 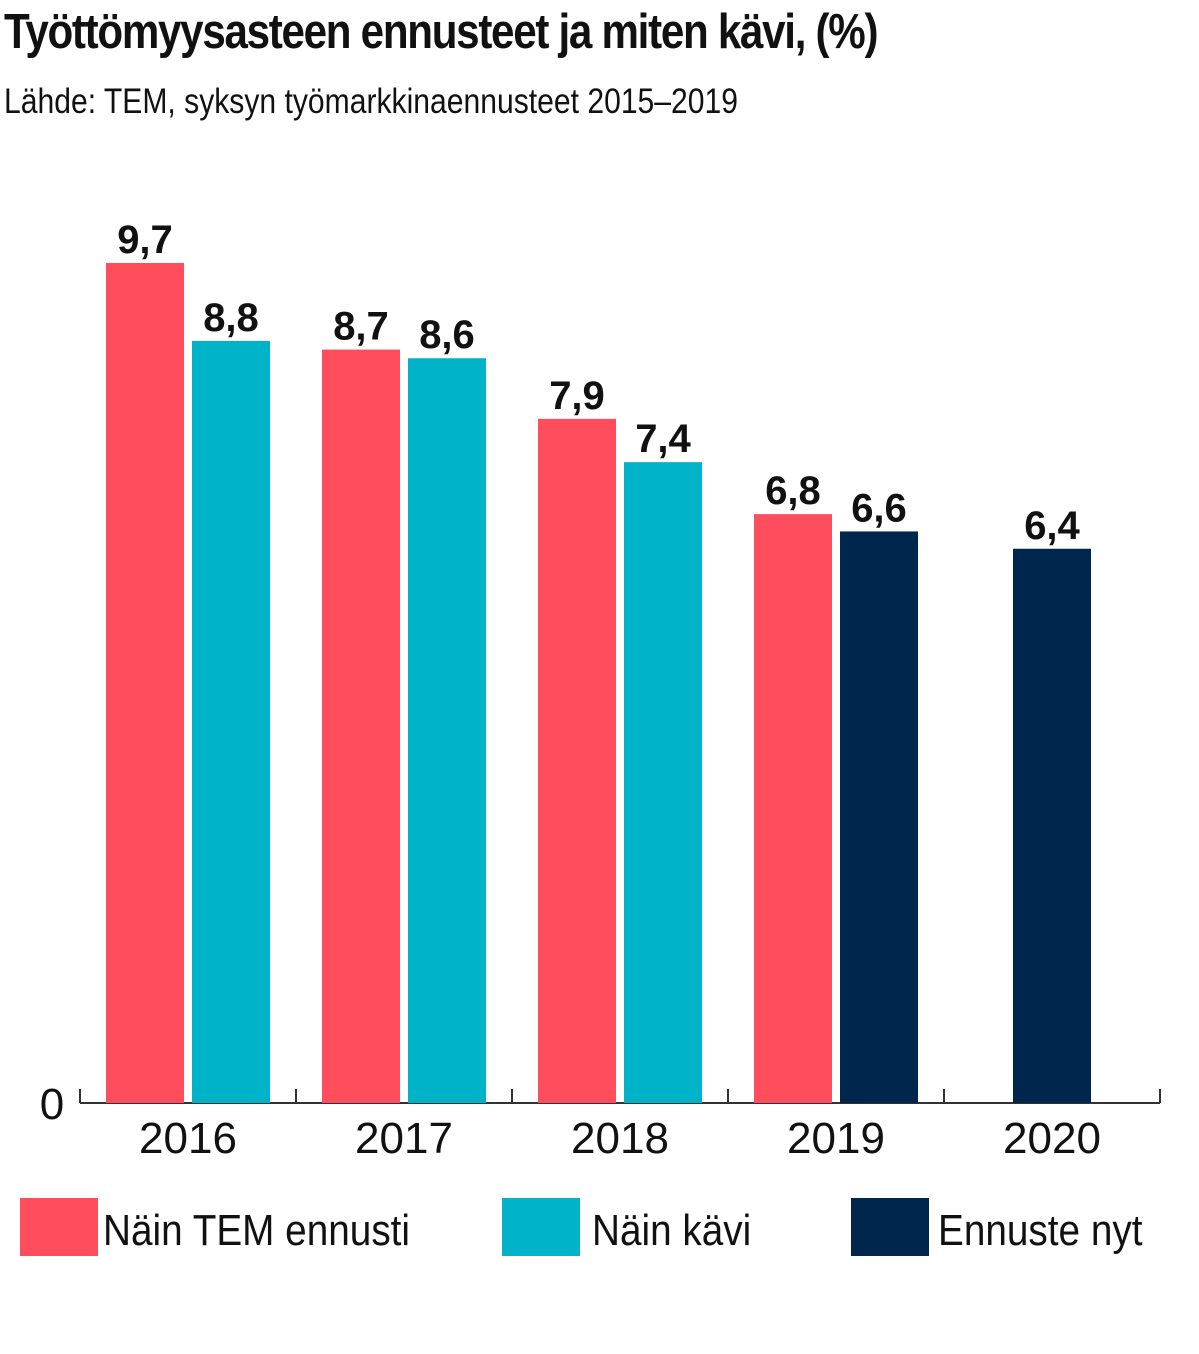 What do you see at coordinates (1052, 526) in the screenshot?
I see `bar-value-label: 6,4` at bounding box center [1052, 526].